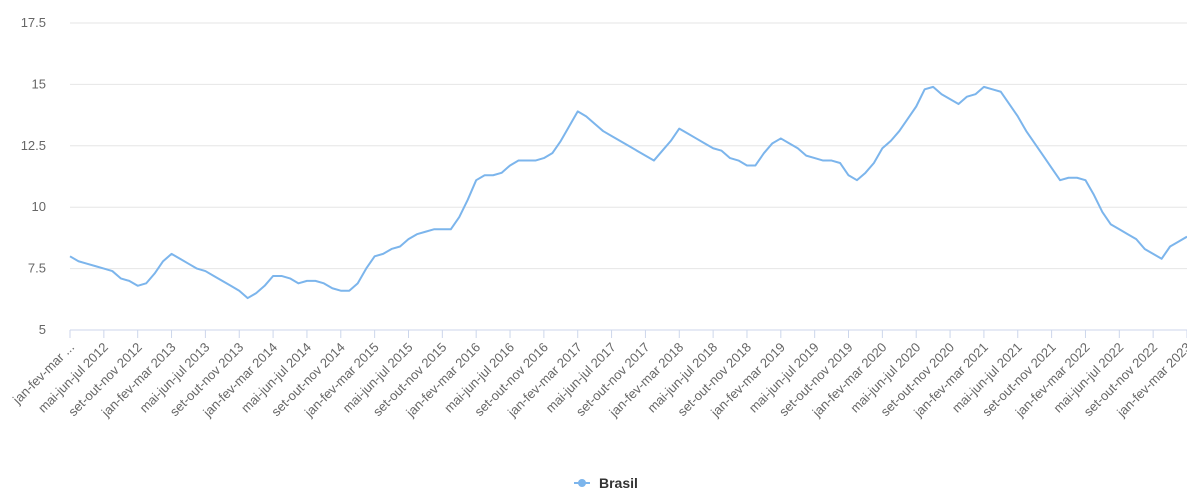 The width and height of the screenshot is (1187, 489). What do you see at coordinates (33, 145) in the screenshot?
I see `y-tick-label: 12.5` at bounding box center [33, 145].